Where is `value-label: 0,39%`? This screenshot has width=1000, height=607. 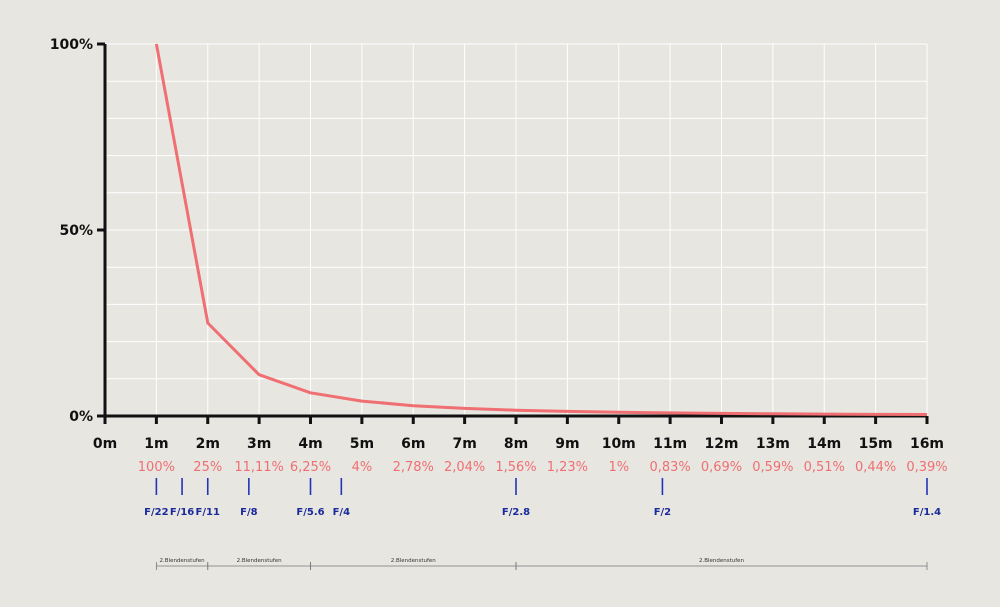 value-label: 0,39% is located at coordinates (926, 467).